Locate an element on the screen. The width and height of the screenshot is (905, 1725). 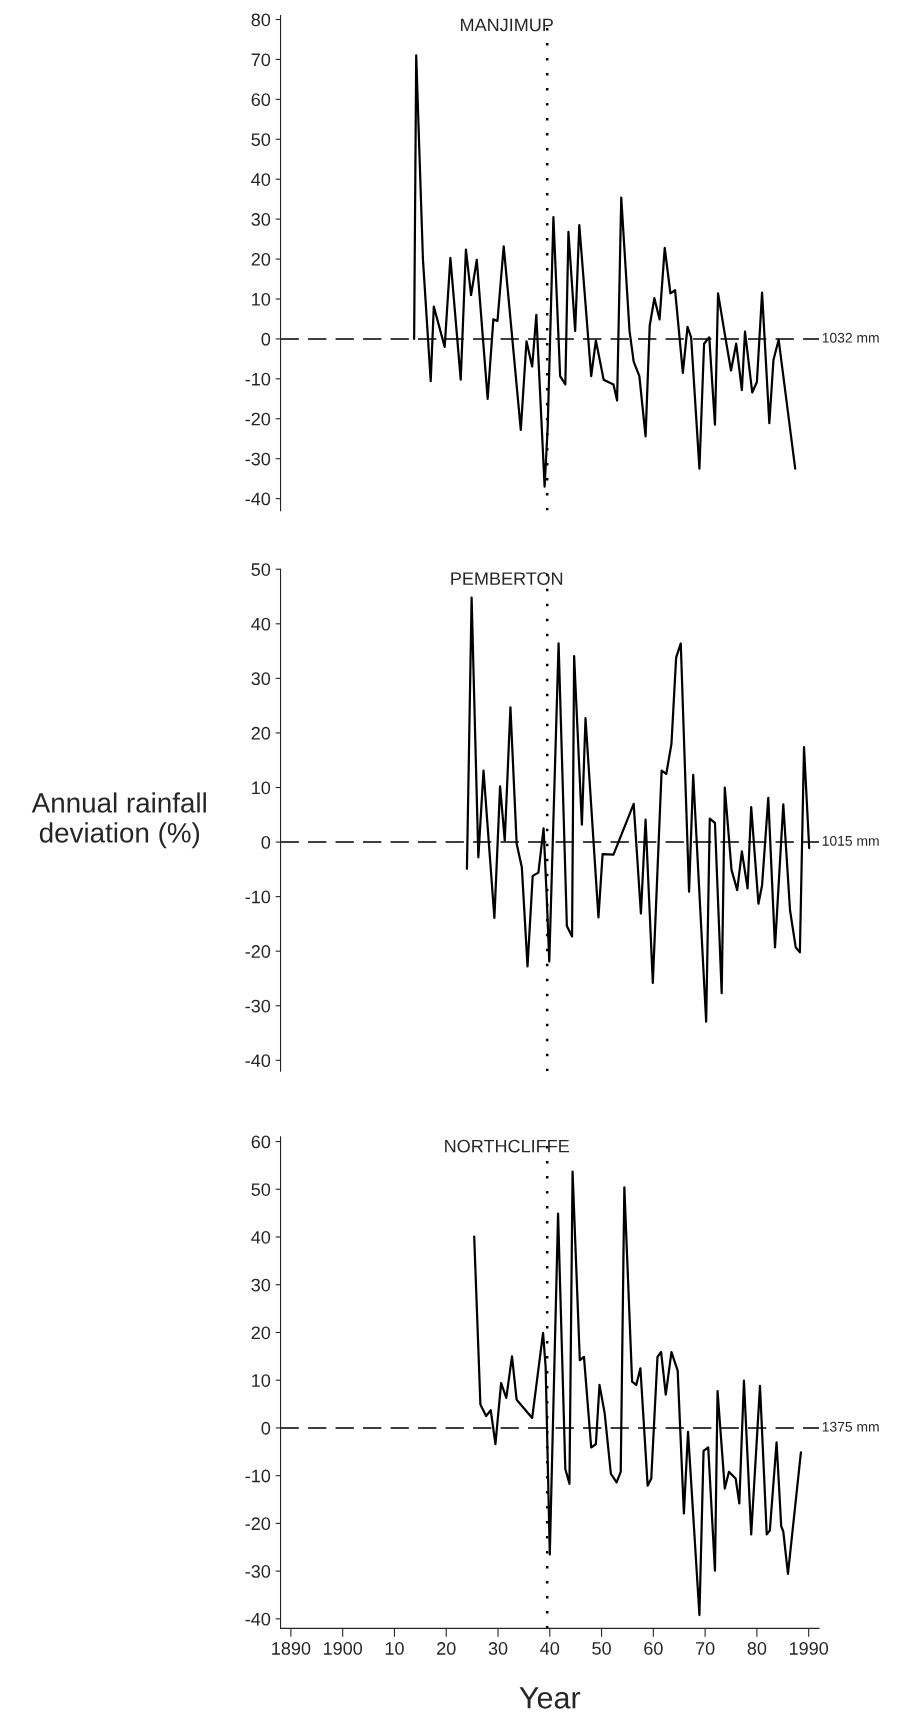
y-tick-label: 80 is located at coordinates (261, 20).